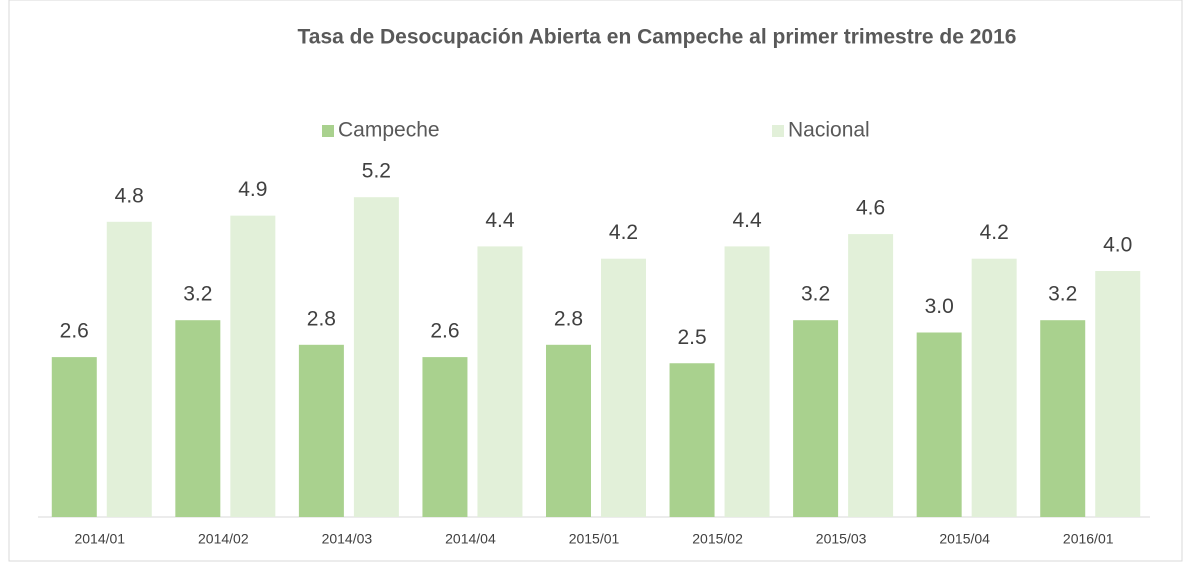  Describe the element at coordinates (691, 337) in the screenshot. I see `value-label: 2.5` at that location.